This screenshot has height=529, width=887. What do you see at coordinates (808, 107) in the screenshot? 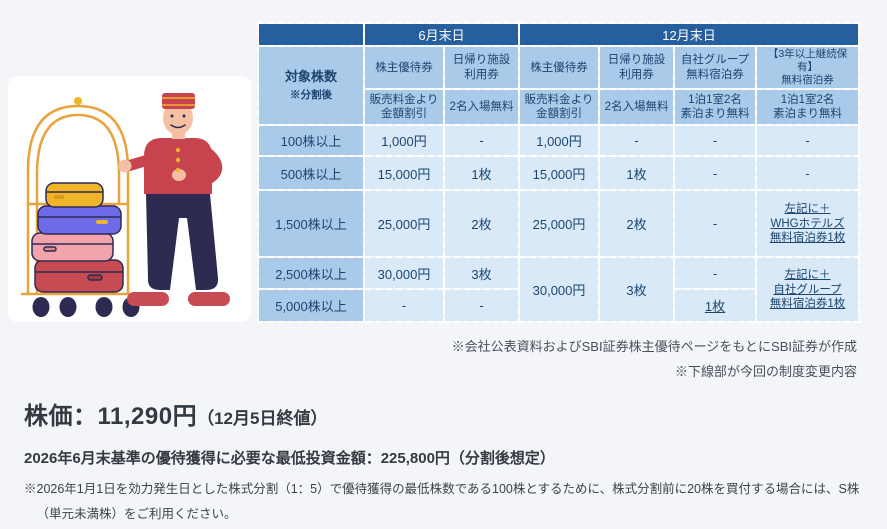
I see `benefit-dec-longterm: 1泊1室2名 素泊まり無料` at bounding box center [808, 107].